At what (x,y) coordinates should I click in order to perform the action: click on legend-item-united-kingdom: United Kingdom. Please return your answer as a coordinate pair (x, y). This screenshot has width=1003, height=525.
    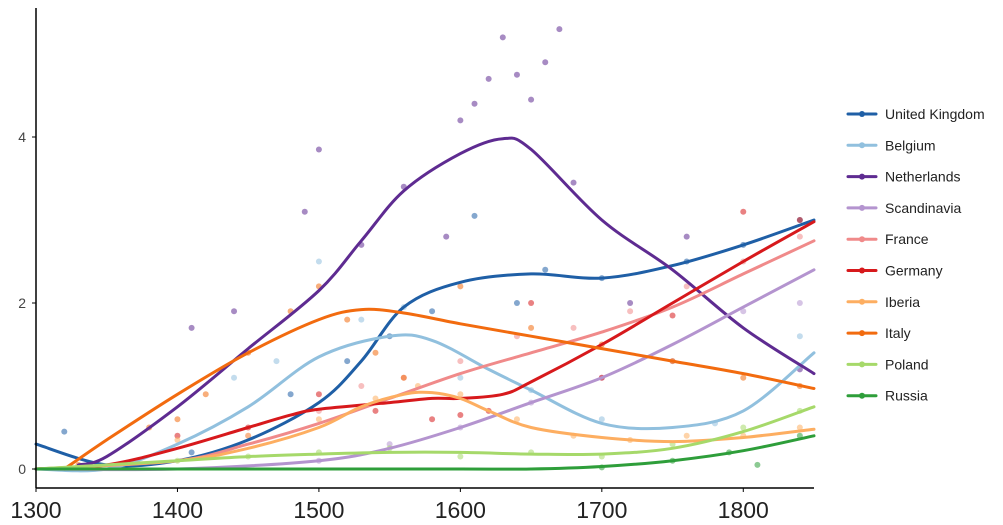
    Looking at the image, I should click on (915, 114).